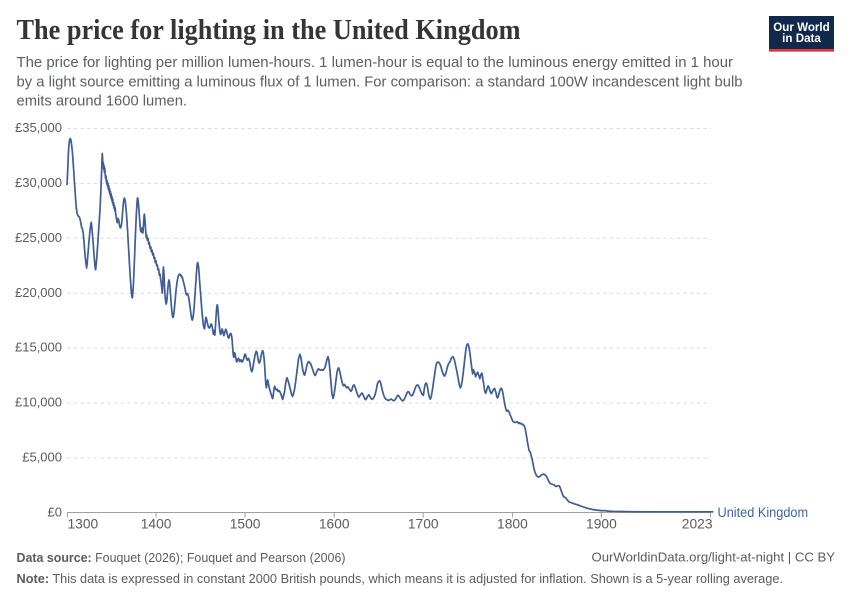 Image resolution: width=850 pixels, height=600 pixels. I want to click on svg-text: emits around 1600 lumen., so click(102, 102).